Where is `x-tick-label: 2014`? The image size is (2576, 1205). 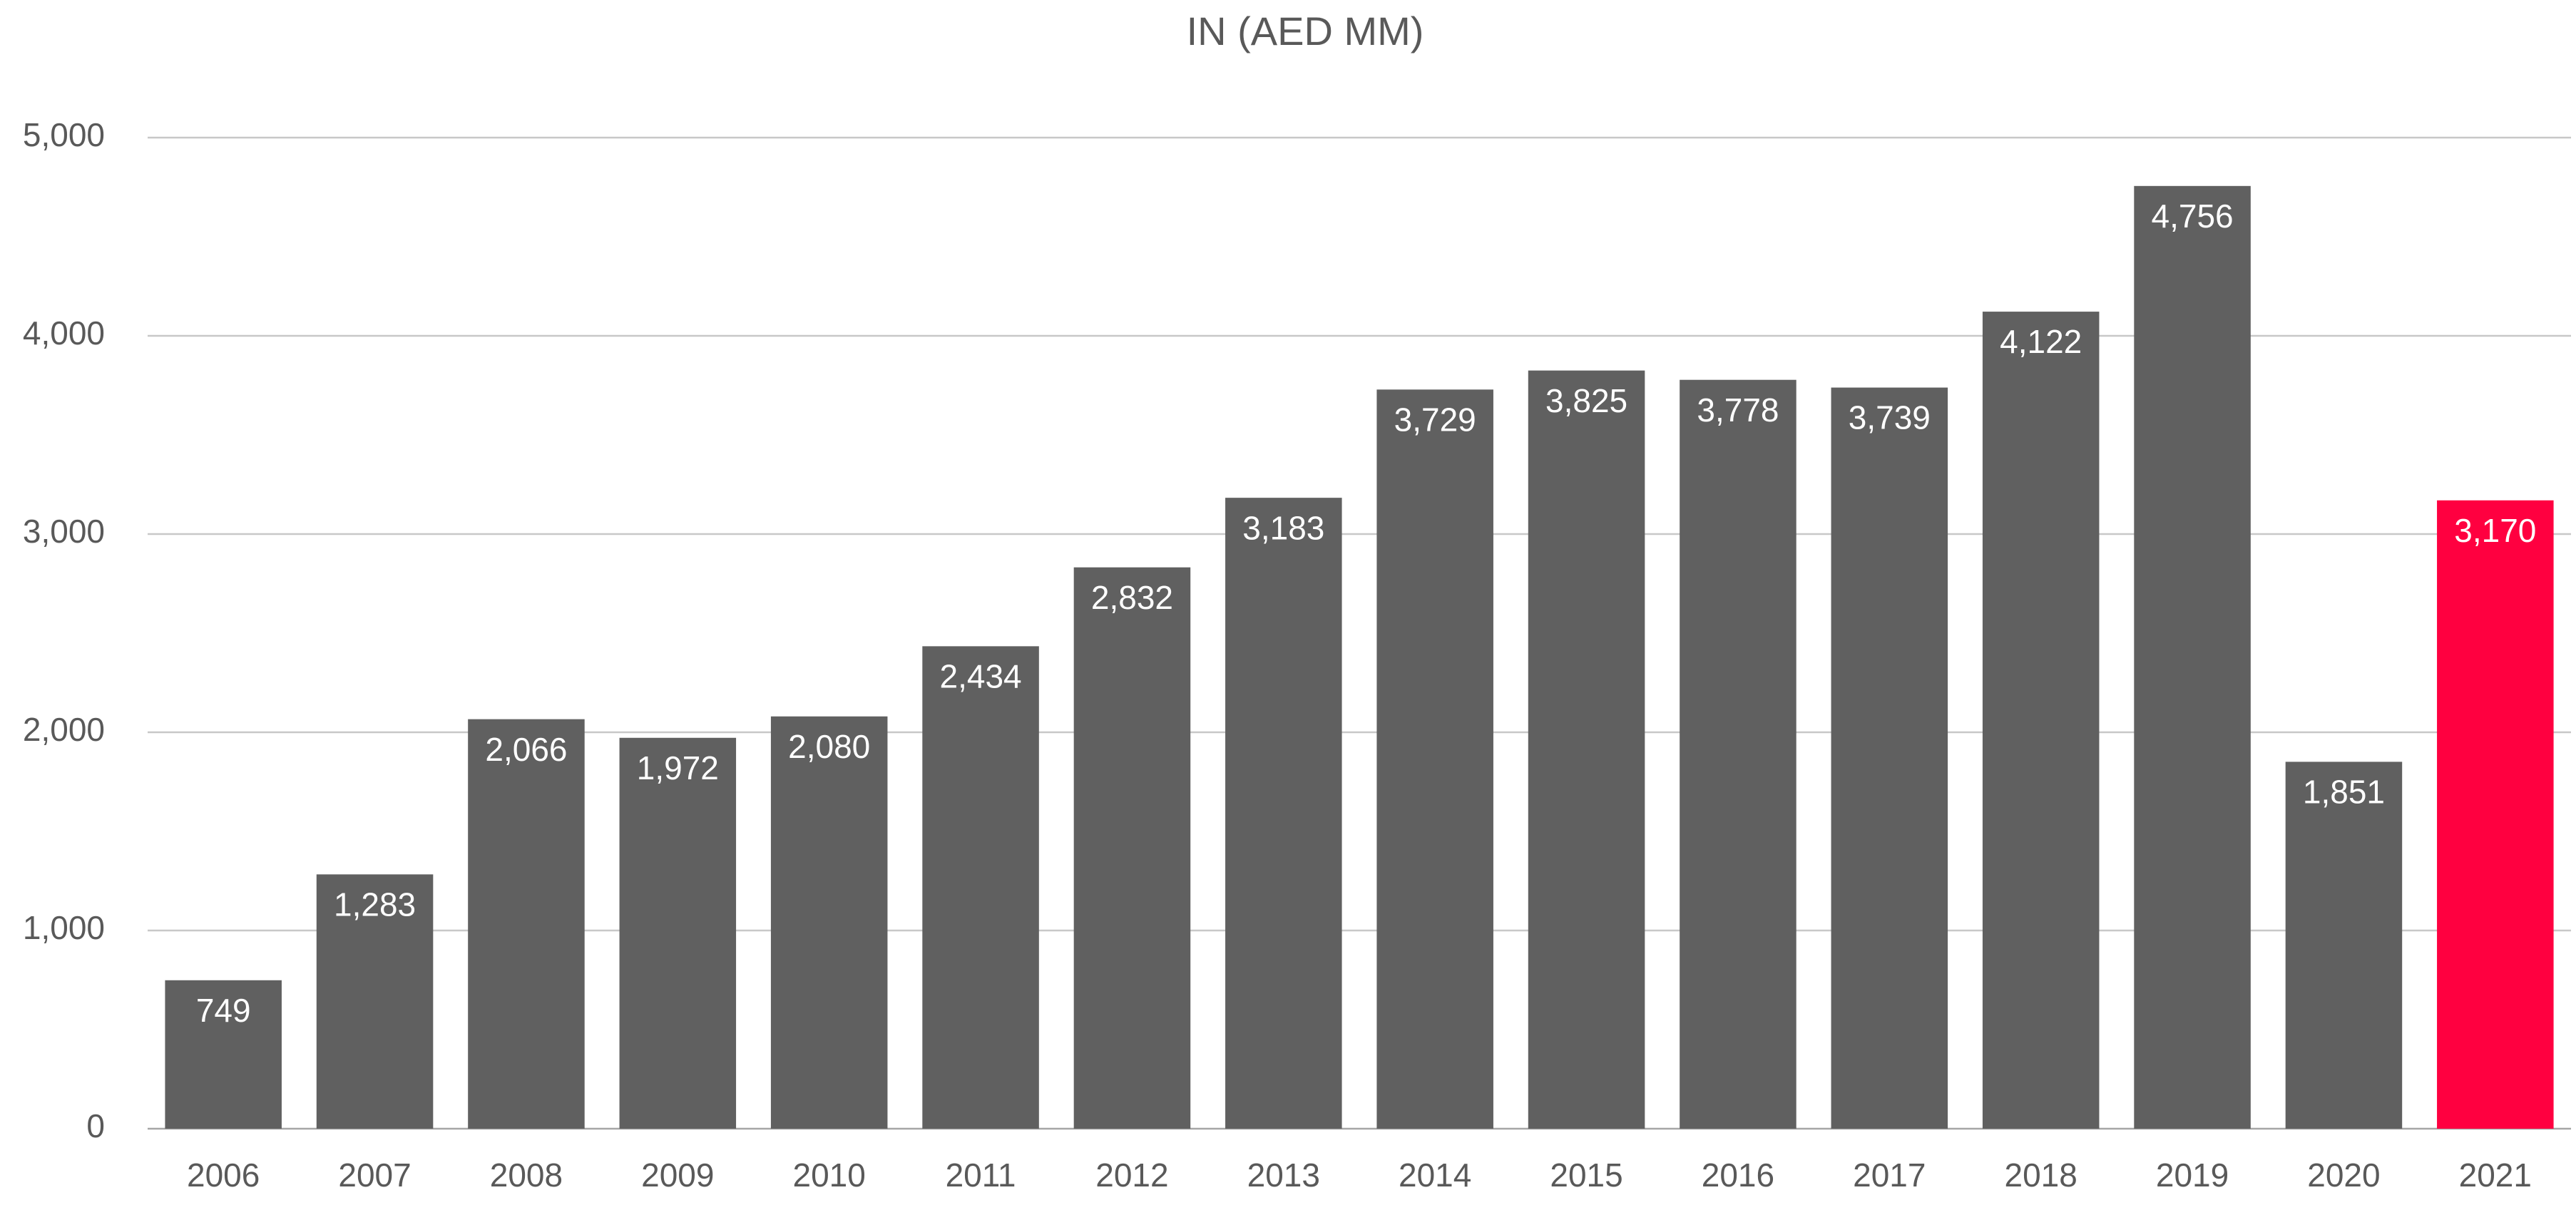
x-tick-label: 2014 is located at coordinates (1435, 1175).